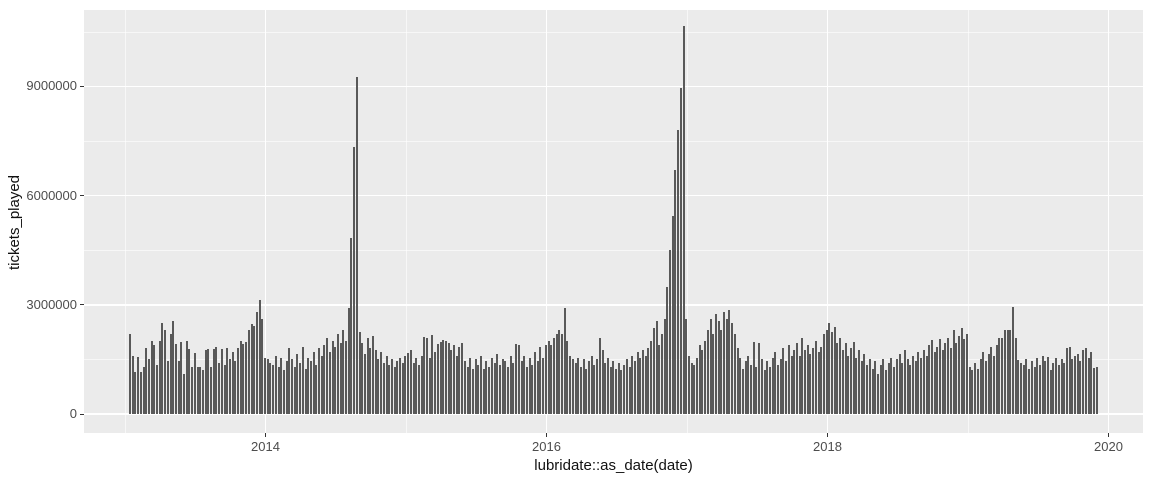  Describe the element at coordinates (82, 305) in the screenshot. I see `y-tick-mark` at that location.